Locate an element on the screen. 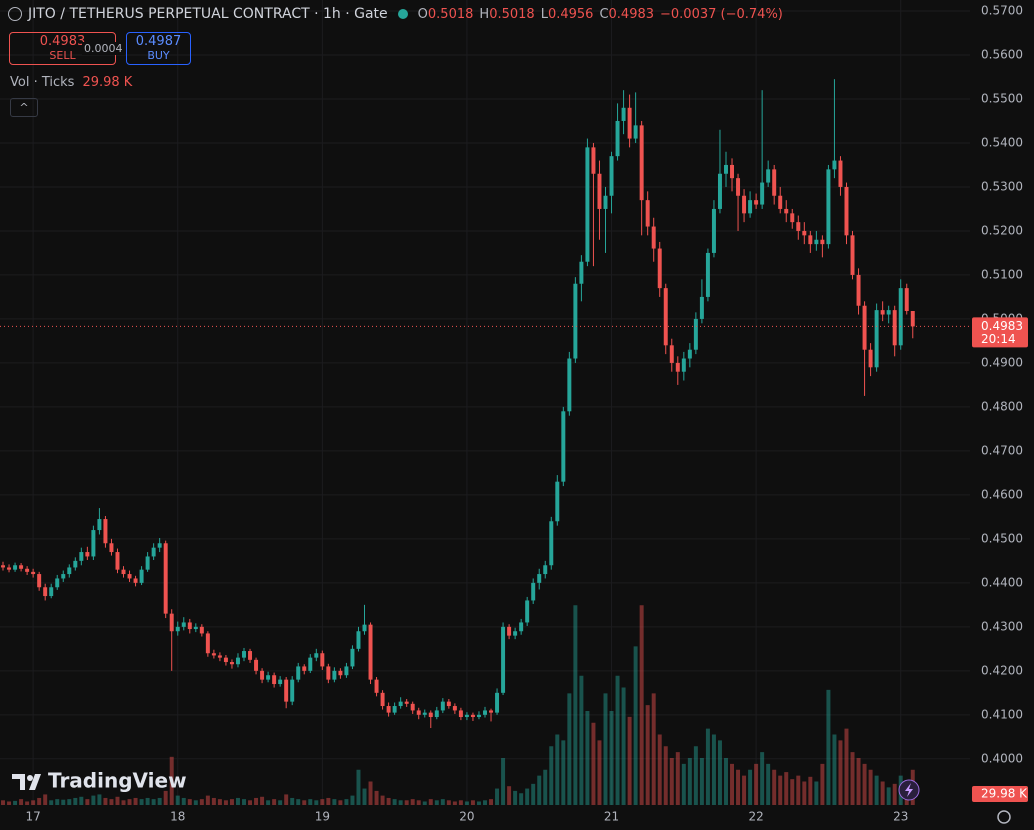 This screenshot has height=830, width=1034. sell-button: 0.4983 SELL is located at coordinates (62, 48).